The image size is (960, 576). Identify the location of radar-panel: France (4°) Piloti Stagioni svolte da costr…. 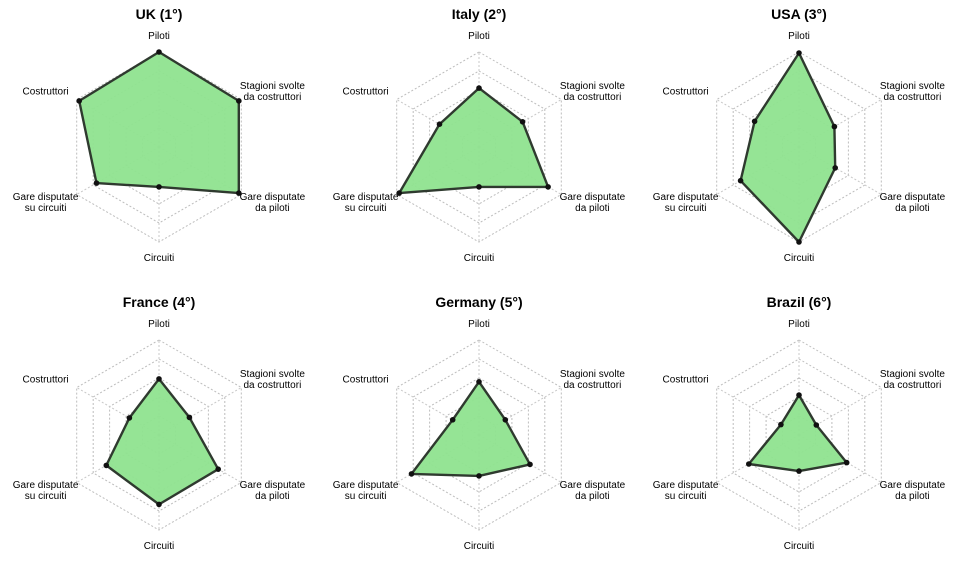
(159, 423).